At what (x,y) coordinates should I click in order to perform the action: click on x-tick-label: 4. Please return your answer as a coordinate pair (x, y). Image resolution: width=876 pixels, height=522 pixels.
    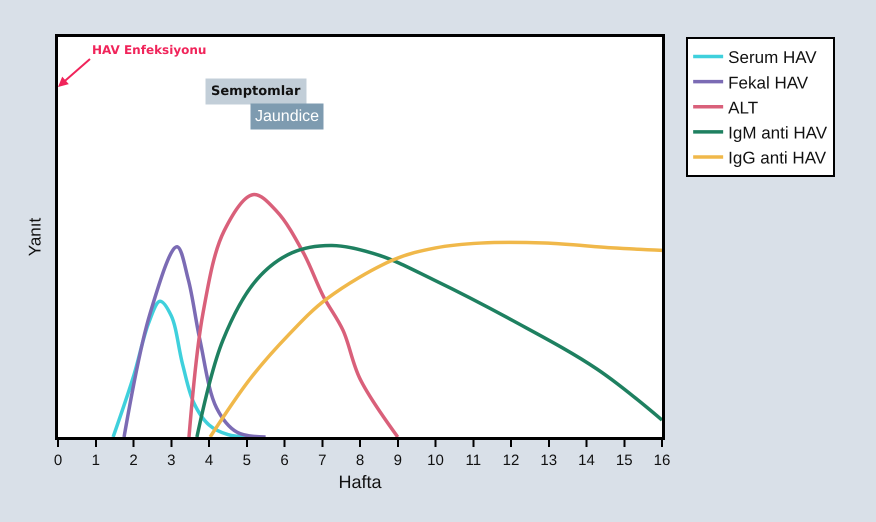
    Looking at the image, I should click on (209, 460).